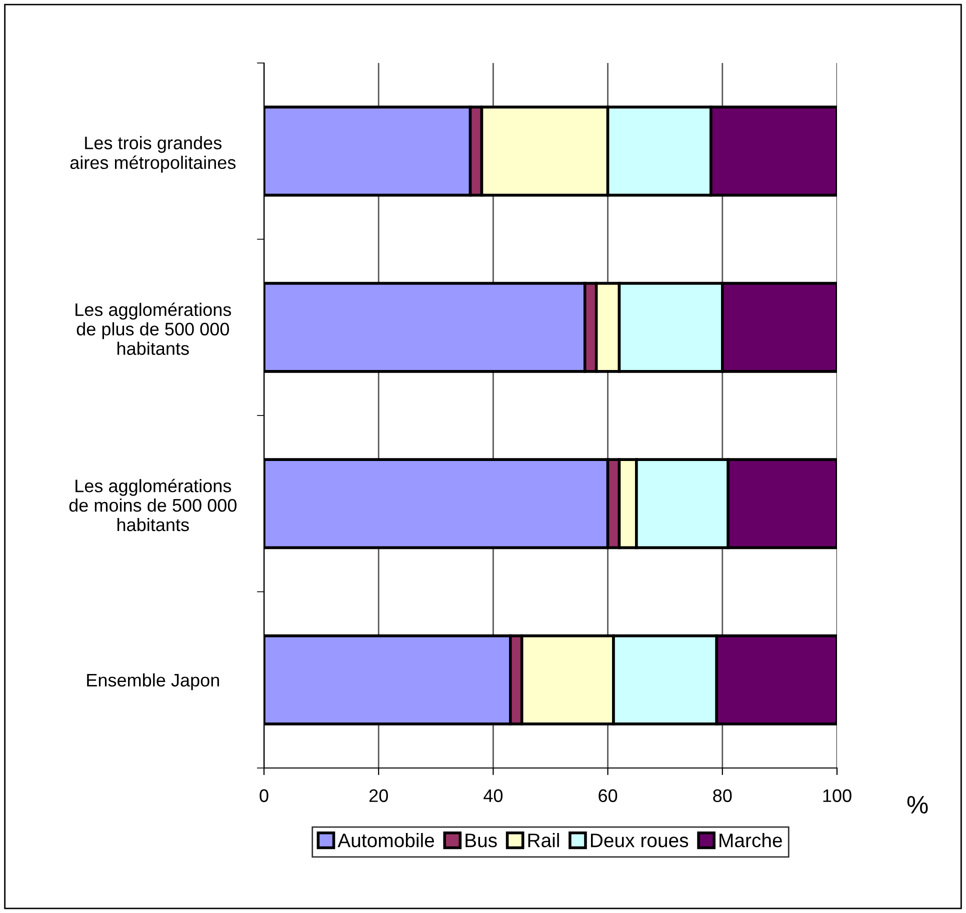 Image resolution: width=966 pixels, height=913 pixels. What do you see at coordinates (751, 840) in the screenshot?
I see `legend-label: Marche` at bounding box center [751, 840].